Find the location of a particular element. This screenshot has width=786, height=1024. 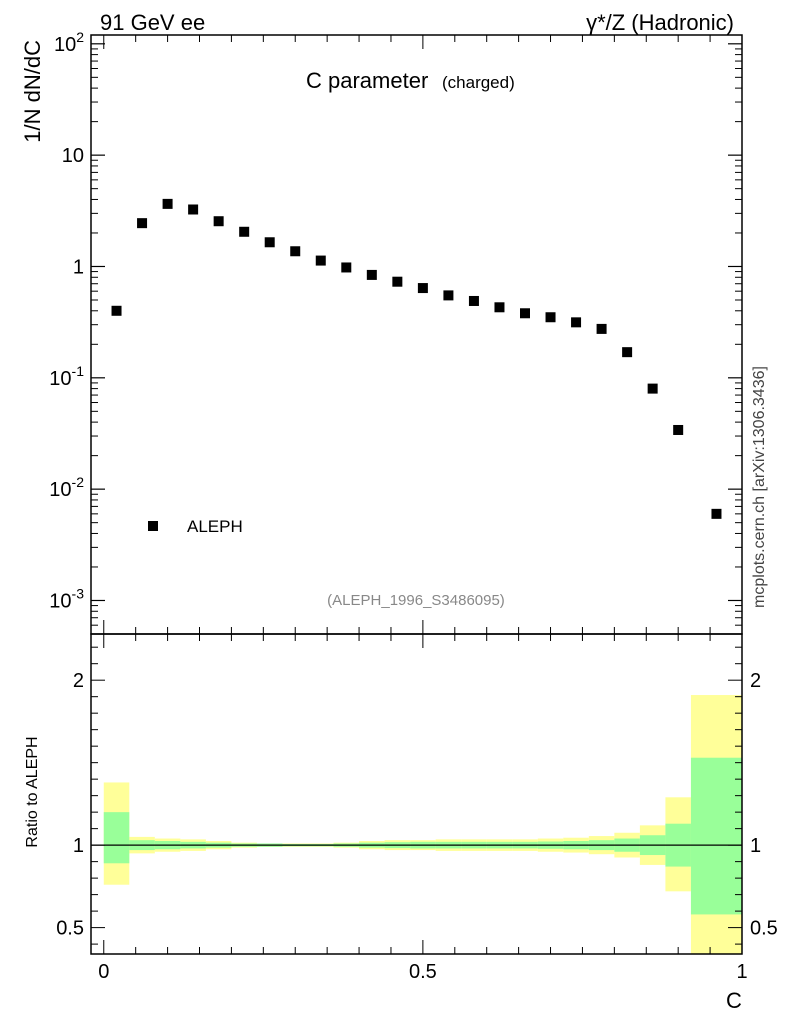

legend-marker-aleph is located at coordinates (153, 526).